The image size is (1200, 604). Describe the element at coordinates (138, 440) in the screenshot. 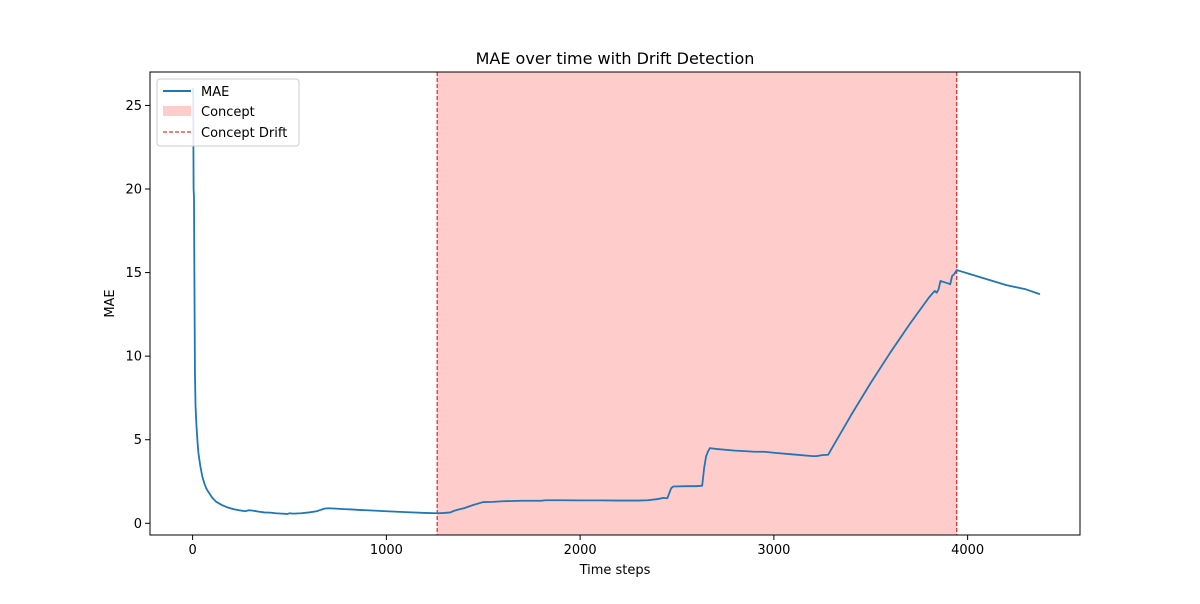

I see `y-tick-label: 5` at that location.